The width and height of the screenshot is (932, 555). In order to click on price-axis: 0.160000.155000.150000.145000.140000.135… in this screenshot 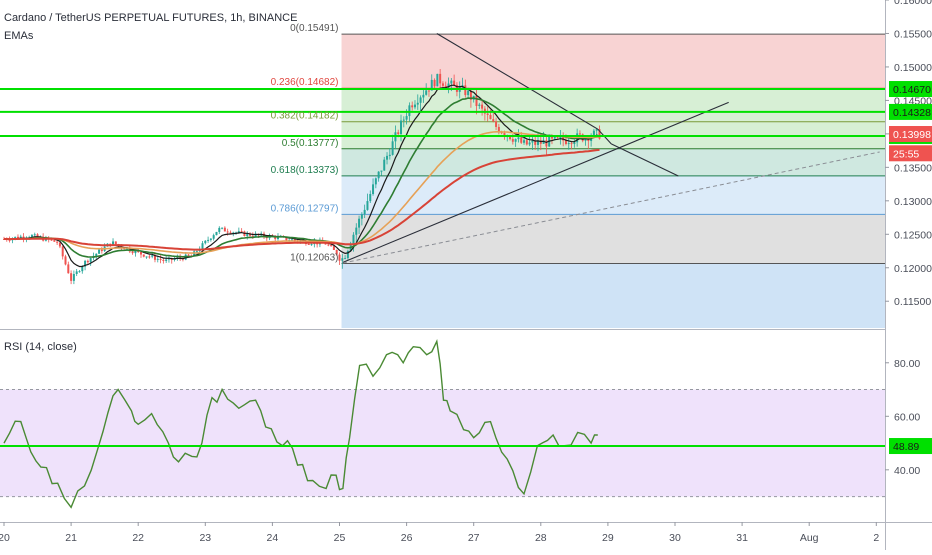, I will do `click(908, 238)`.